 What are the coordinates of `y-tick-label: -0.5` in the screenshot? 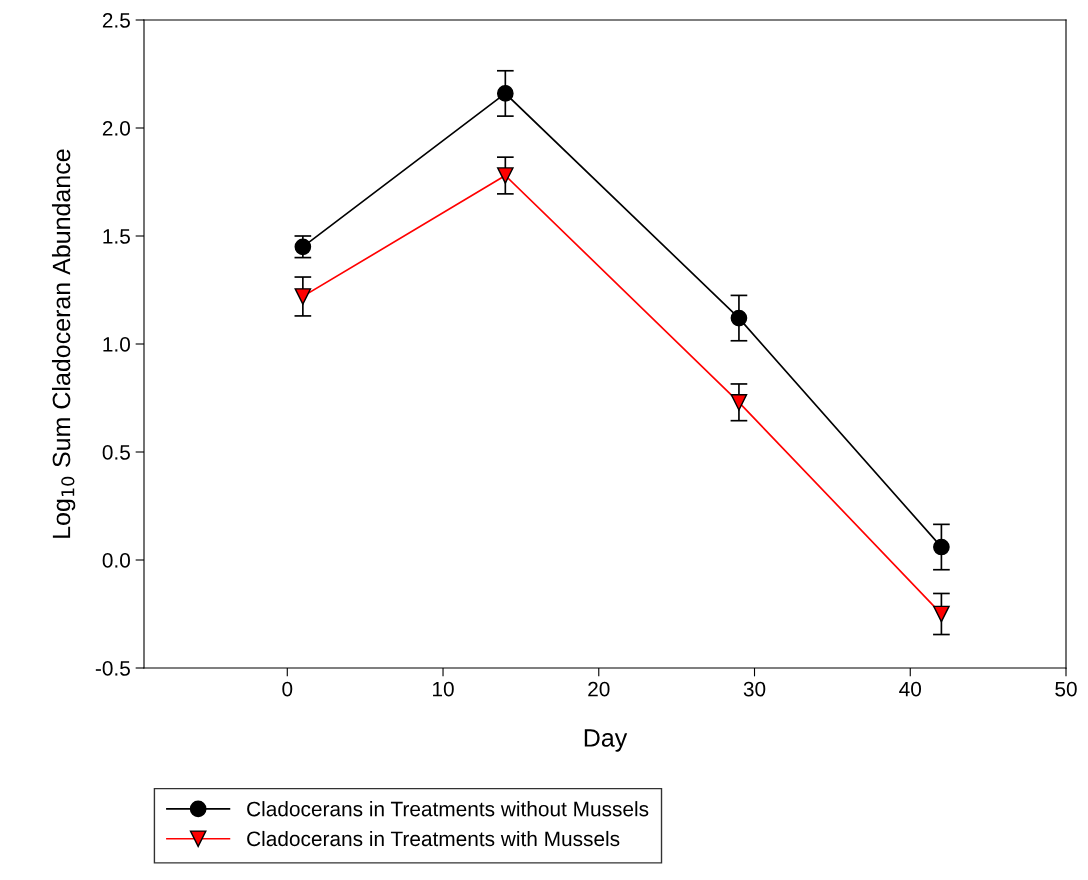 It's located at (112, 668).